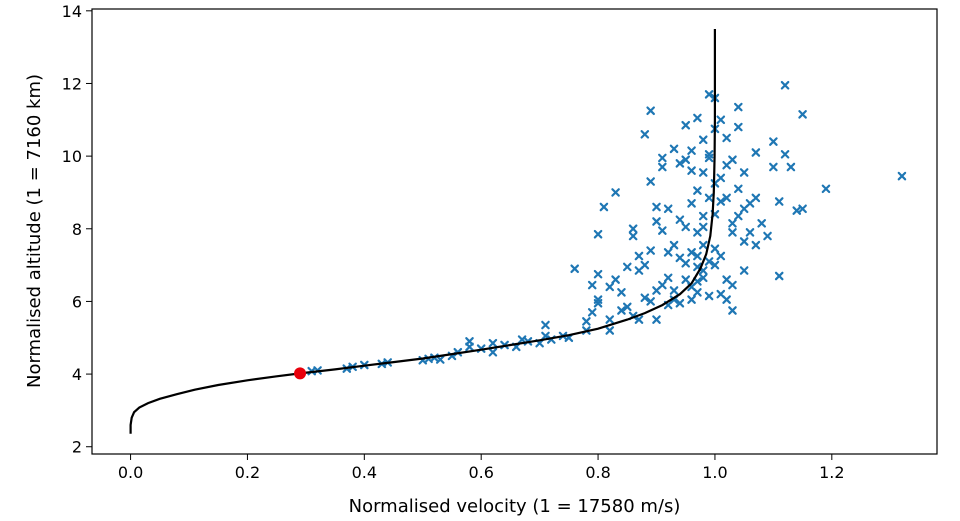 Image resolution: width=960 pixels, height=521 pixels. Describe the element at coordinates (300, 373) in the screenshot. I see `highlight-point-marker` at that location.